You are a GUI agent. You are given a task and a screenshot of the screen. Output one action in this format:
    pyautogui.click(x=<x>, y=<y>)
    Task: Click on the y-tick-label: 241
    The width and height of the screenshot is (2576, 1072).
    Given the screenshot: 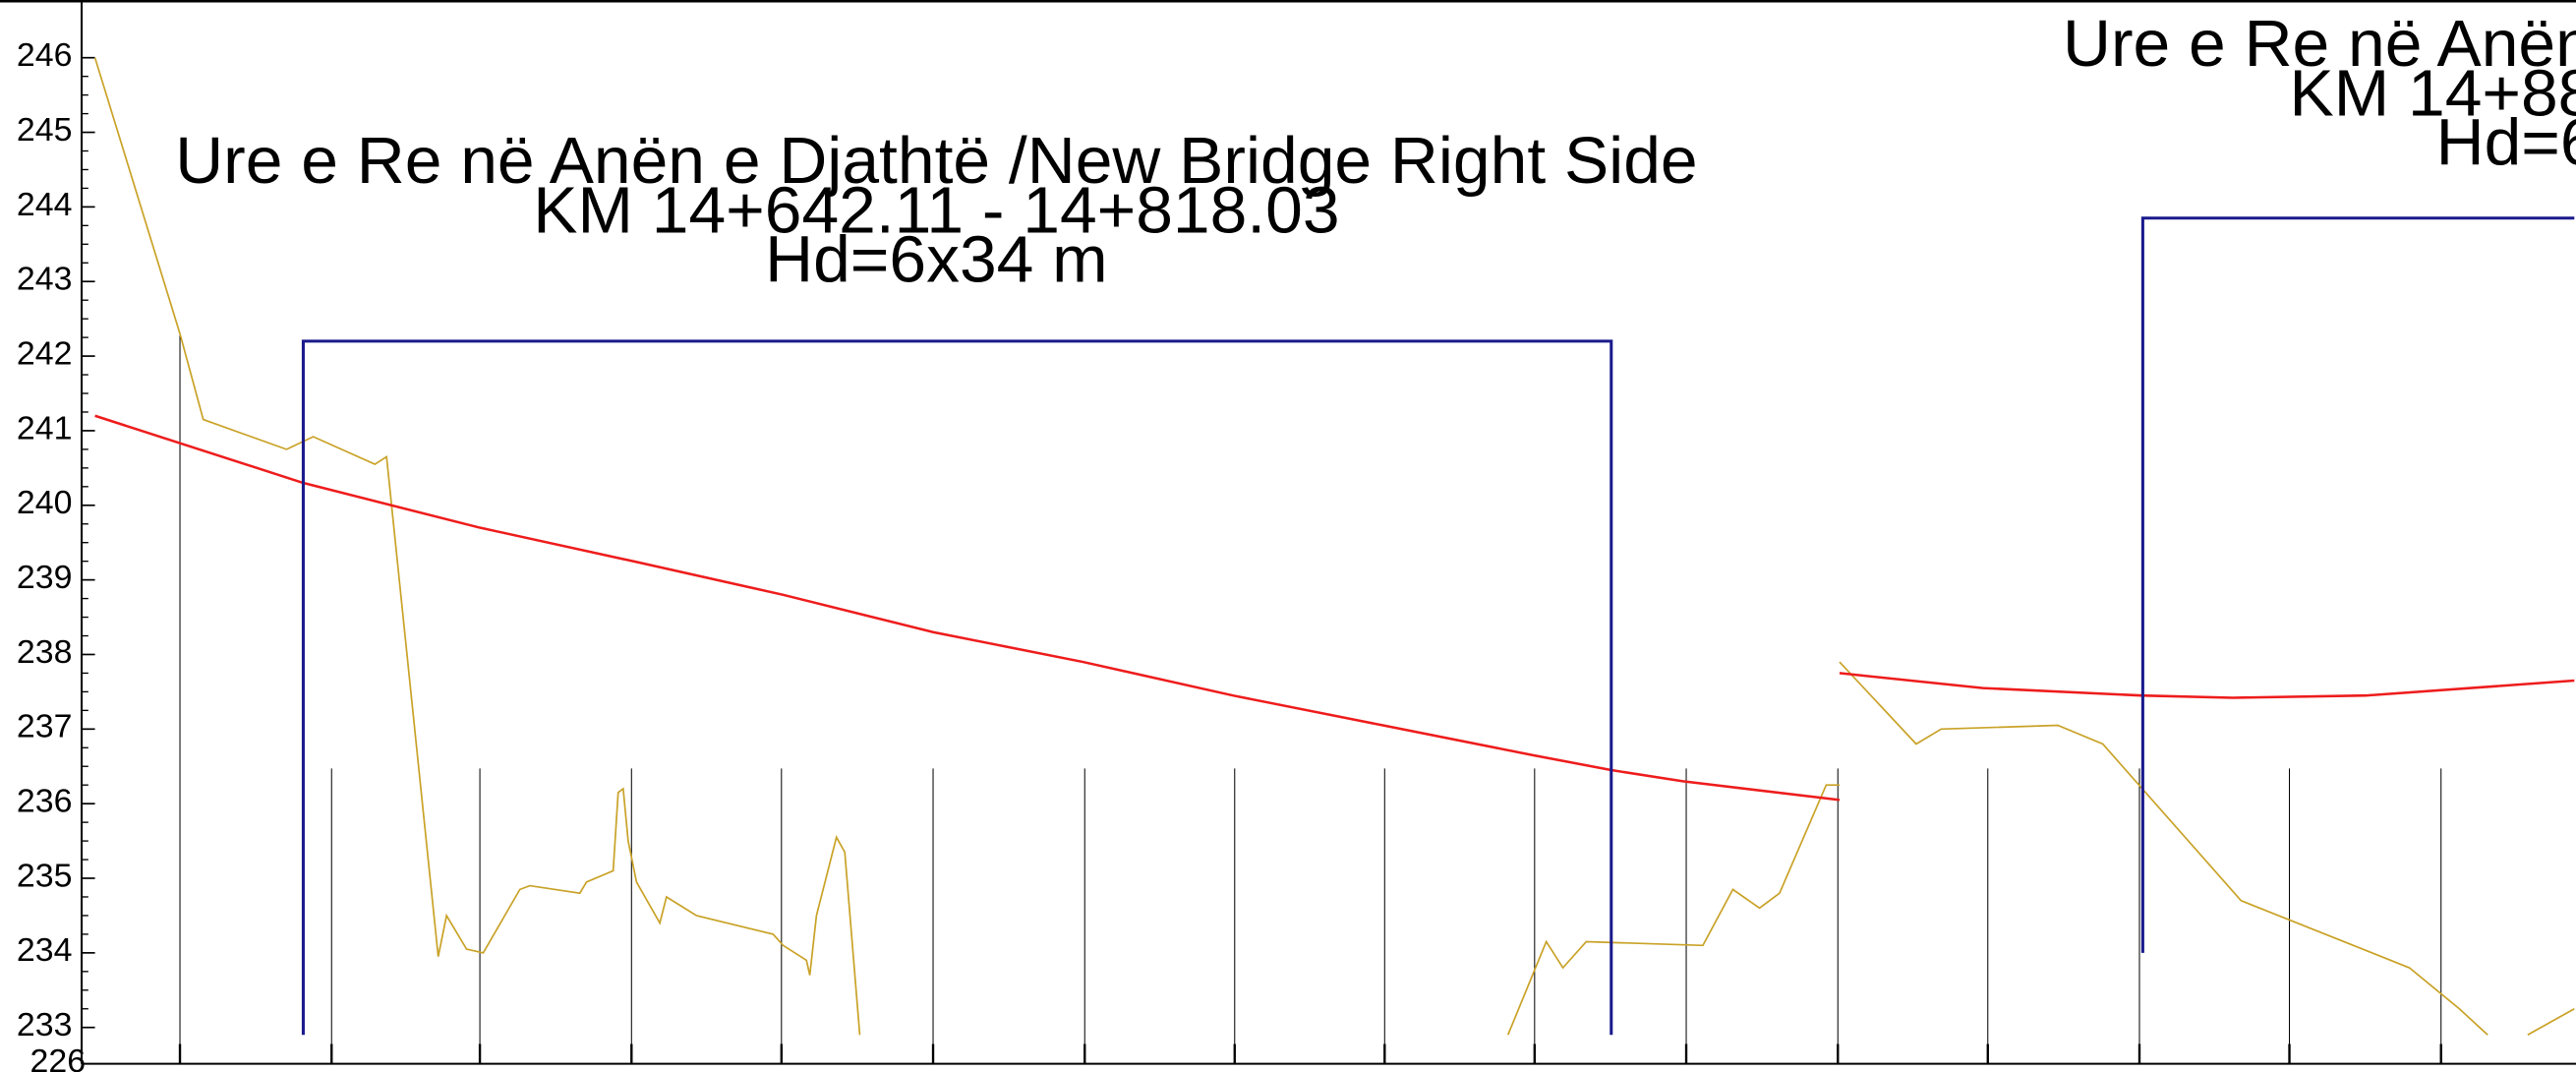 What is the action you would take?
    pyautogui.click(x=45, y=428)
    